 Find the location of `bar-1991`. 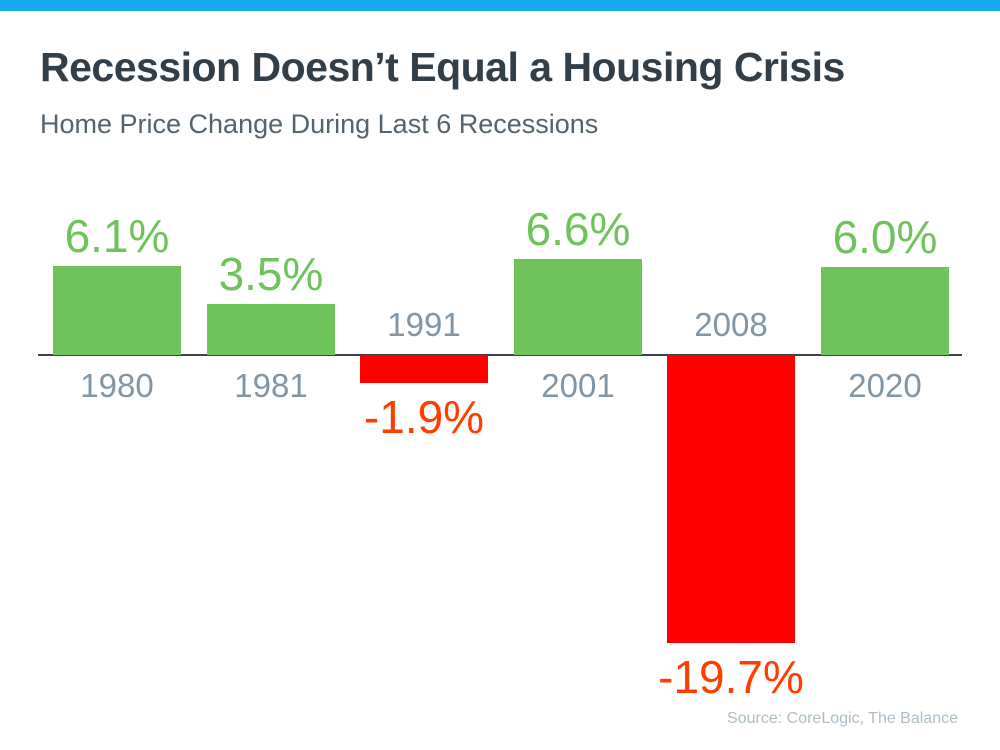

bar-1991 is located at coordinates (424, 369).